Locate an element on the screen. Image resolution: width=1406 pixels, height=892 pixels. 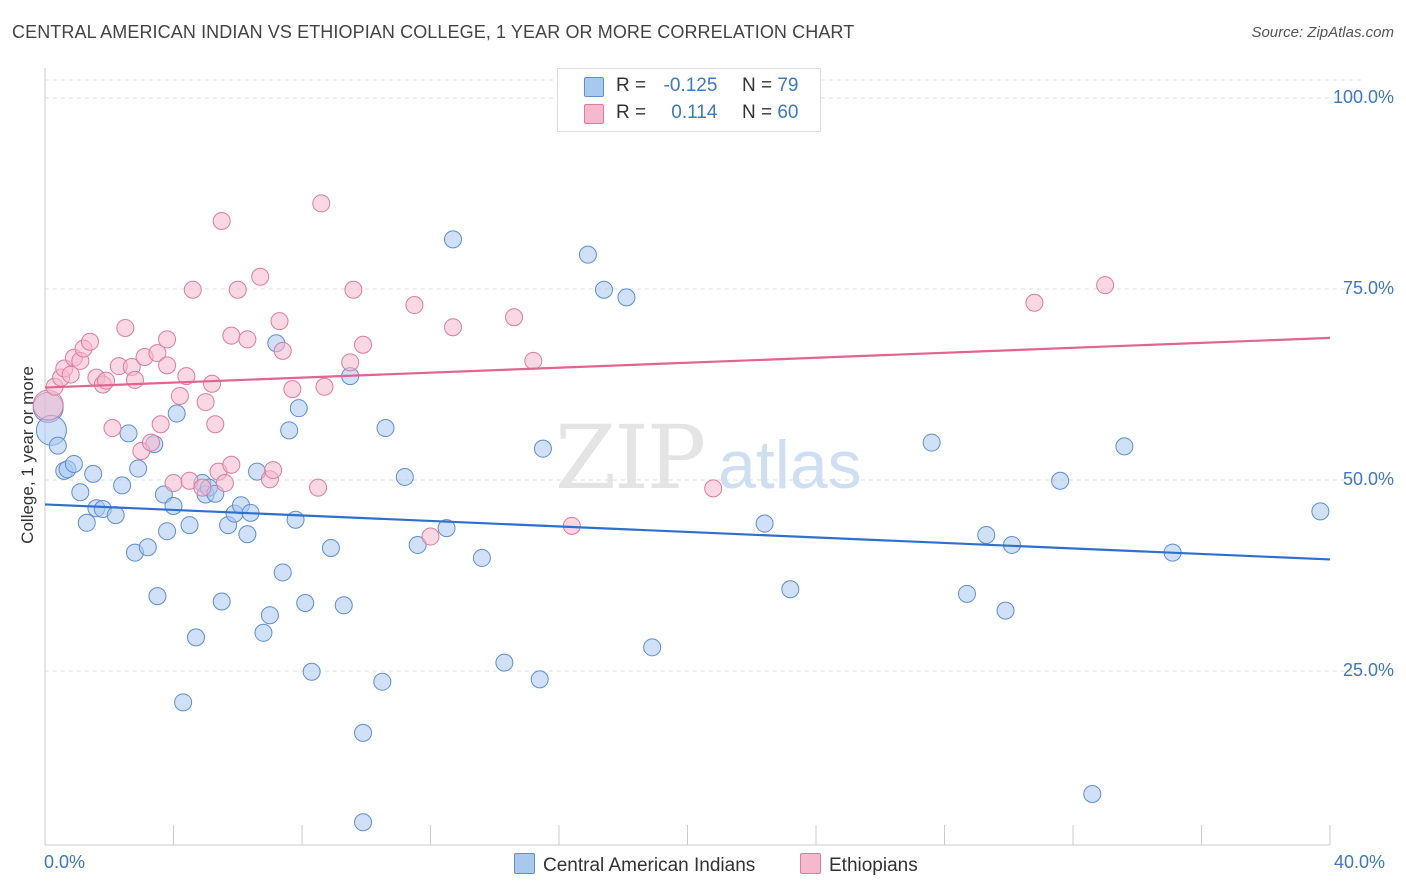
series-legend-ethiopian: Ethiopians is located at coordinates (859, 865).